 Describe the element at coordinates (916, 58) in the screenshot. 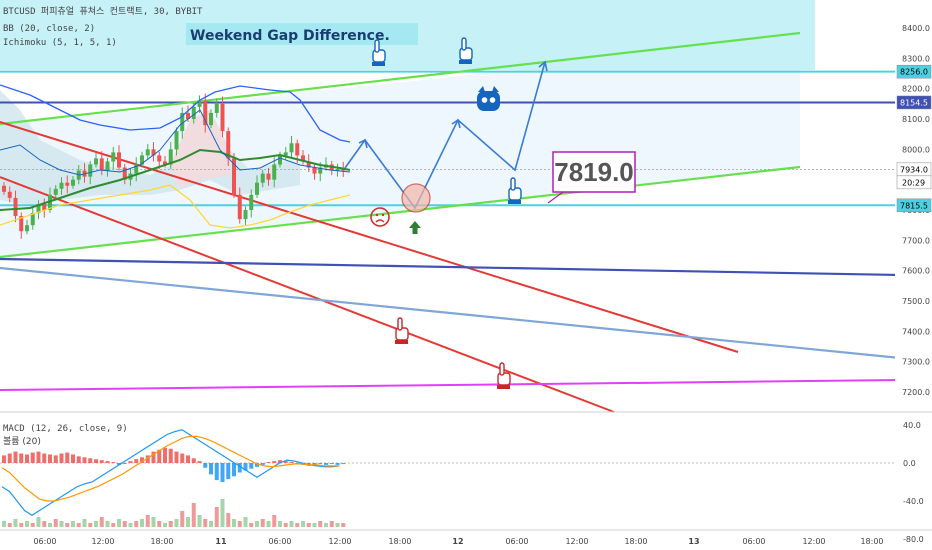

I see `price-tick-label: 8300.0` at that location.